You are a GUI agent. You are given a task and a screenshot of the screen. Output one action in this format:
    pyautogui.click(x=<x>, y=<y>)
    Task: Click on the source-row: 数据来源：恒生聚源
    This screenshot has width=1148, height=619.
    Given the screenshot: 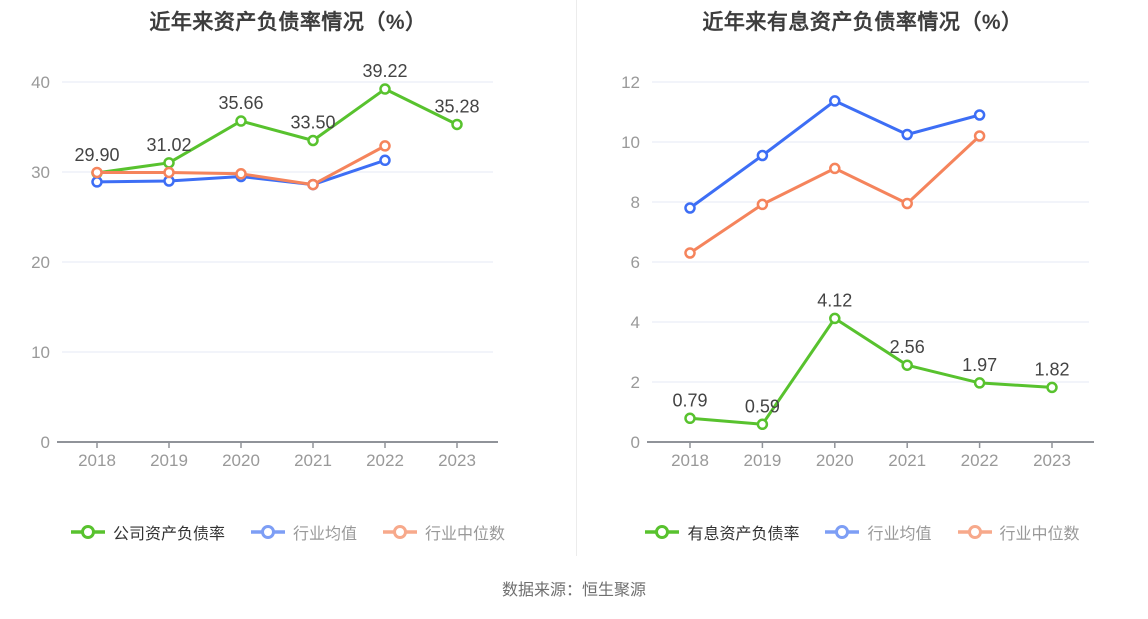 What is the action you would take?
    pyautogui.click(x=574, y=587)
    